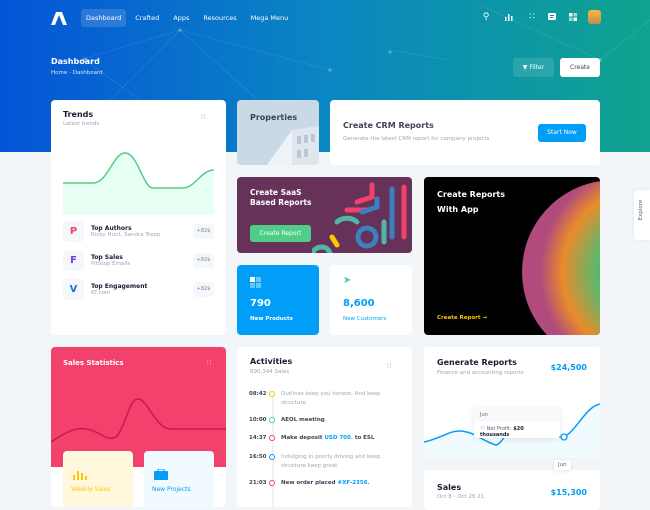 This screenshot has width=650, height=510. What do you see at coordinates (161, 474) in the screenshot?
I see `briefcase-icon` at bounding box center [161, 474].